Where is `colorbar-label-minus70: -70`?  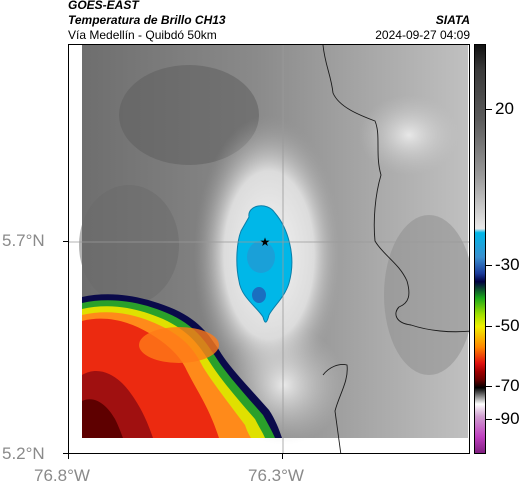 colorbar-label-minus70: -70 is located at coordinates (507, 385).